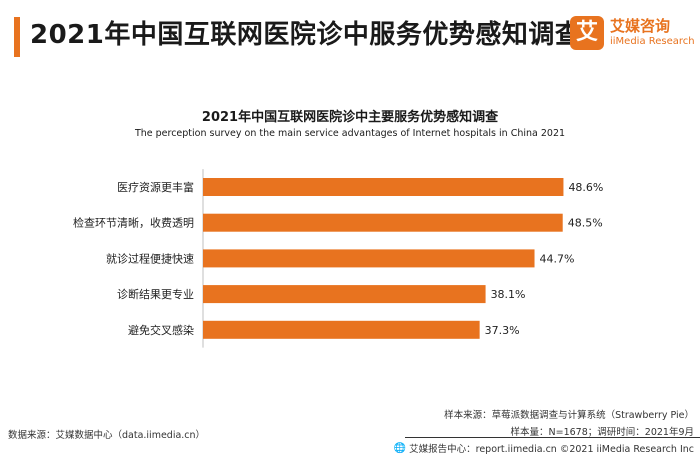  What do you see at coordinates (155, 187) in the screenshot?
I see `category-label: 医疗资源更丰富` at bounding box center [155, 187].